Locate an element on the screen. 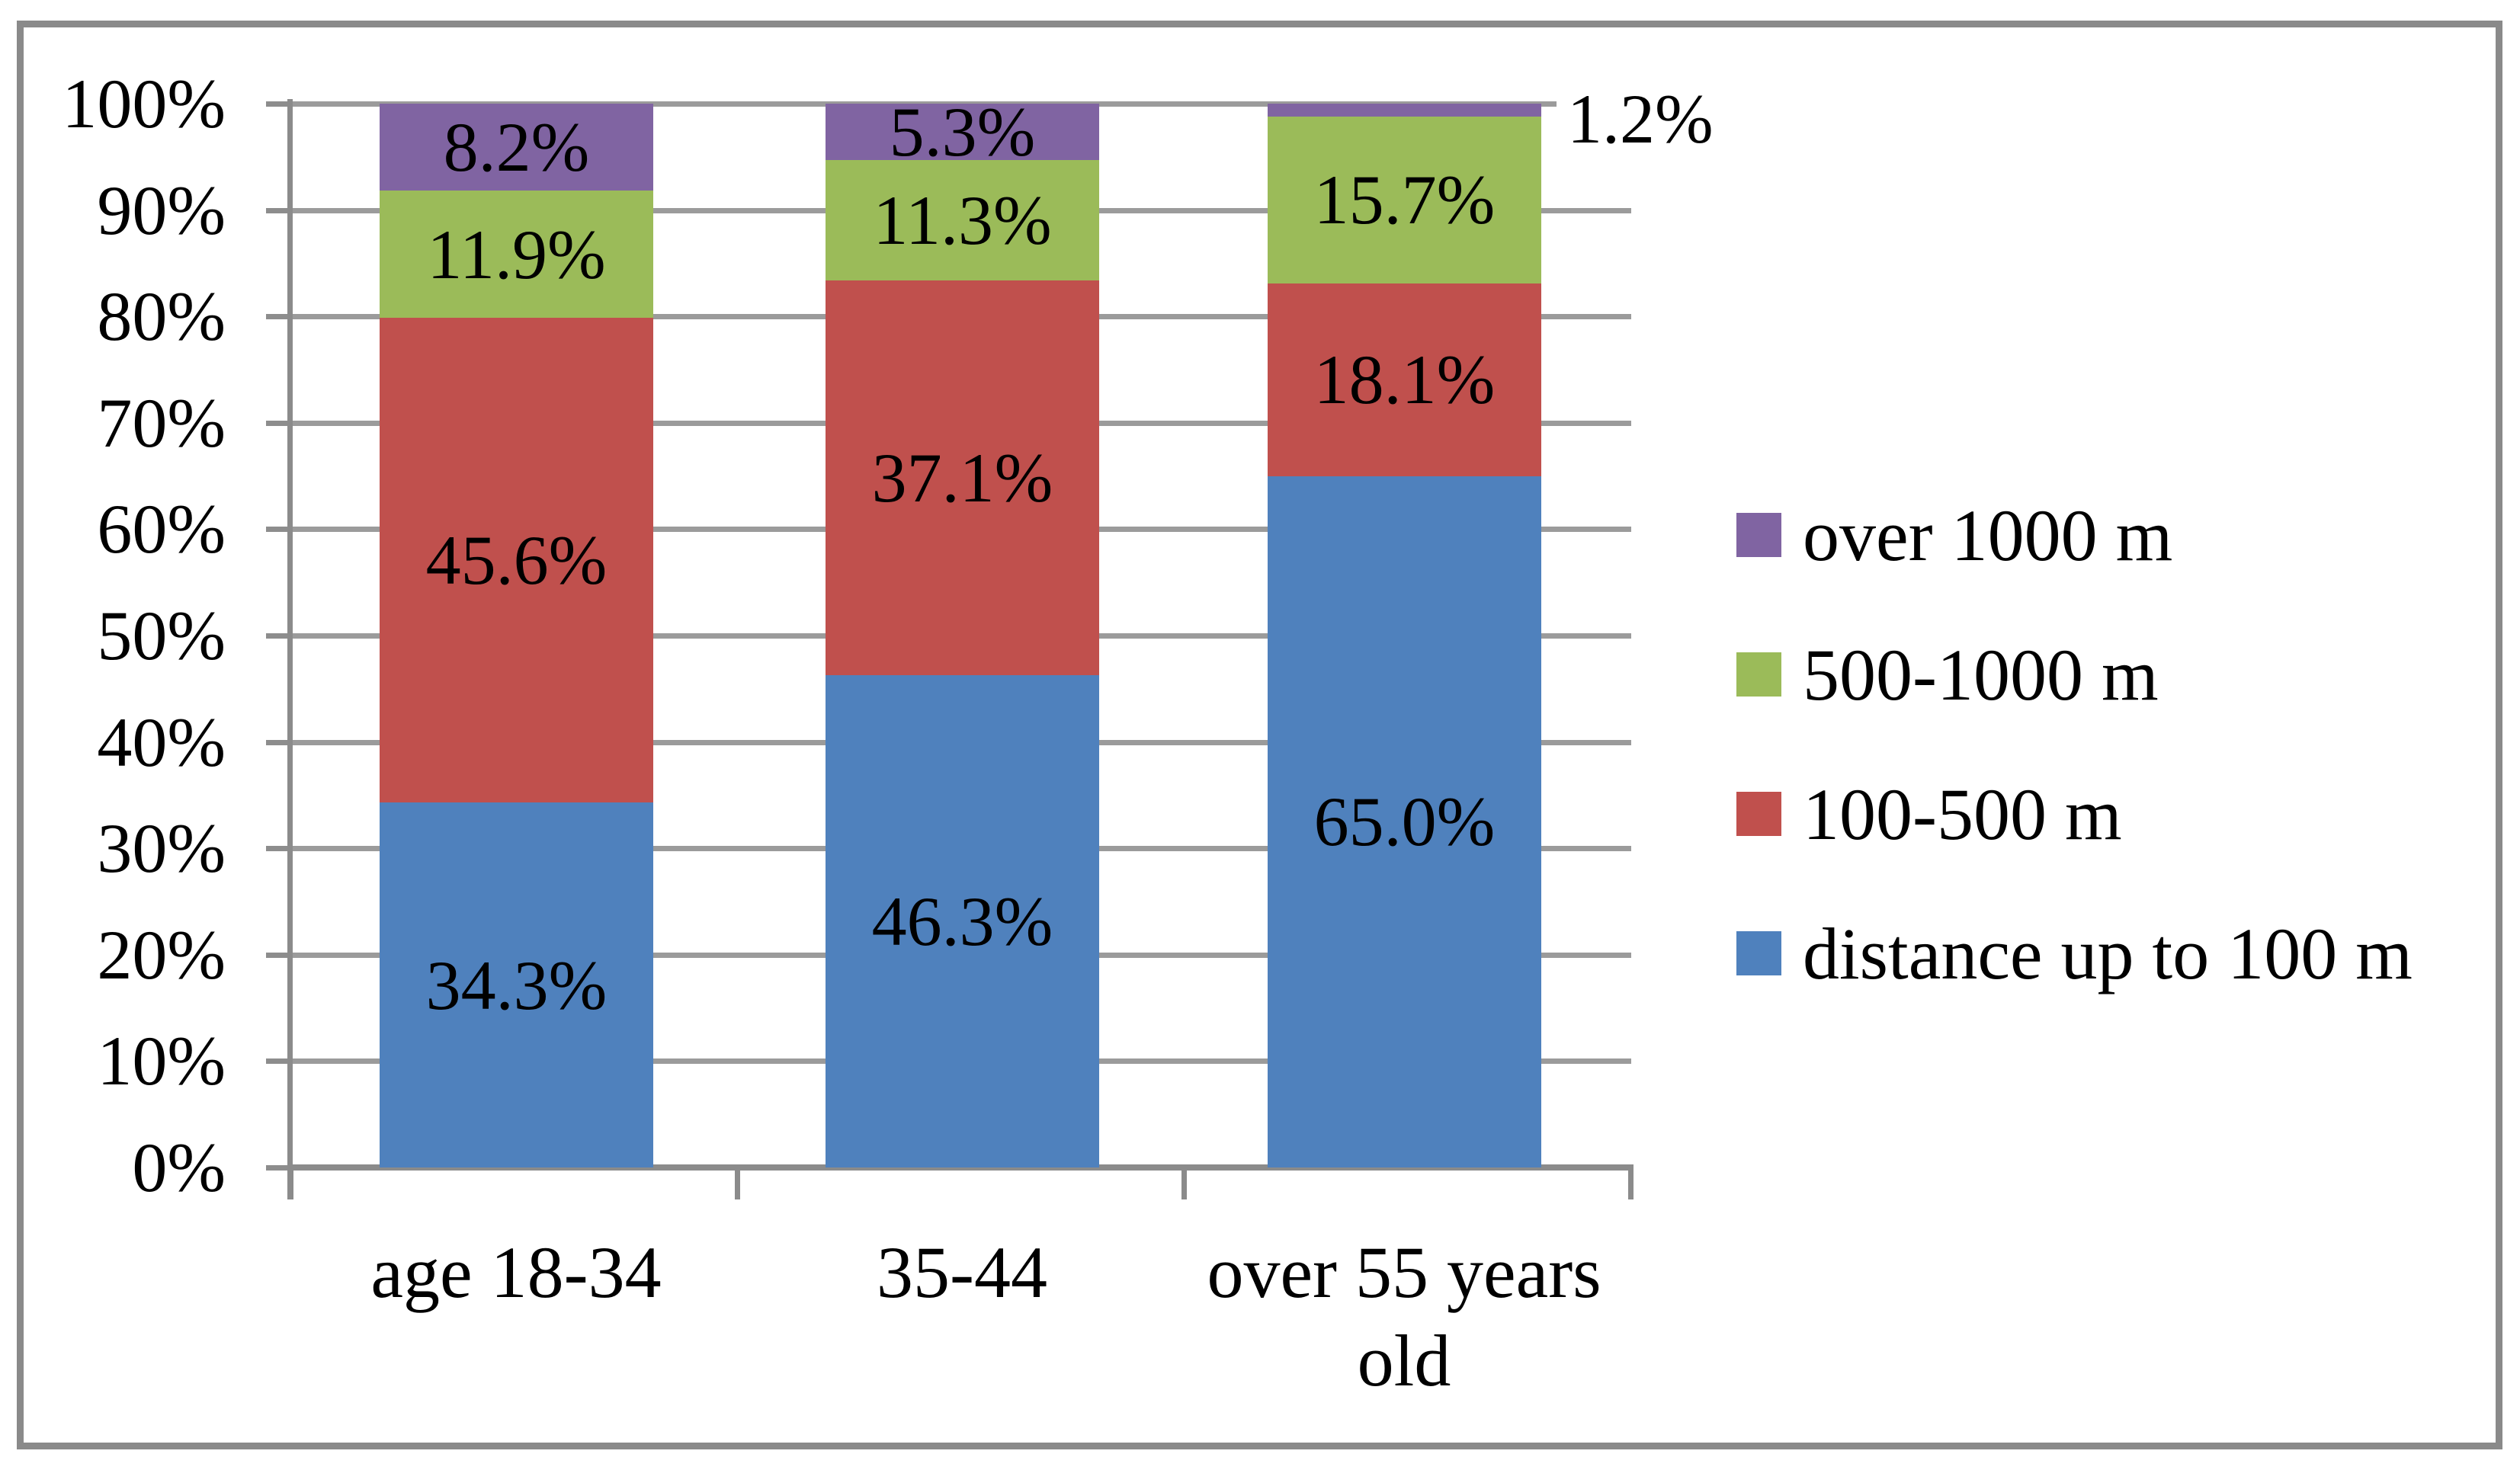 This screenshot has width=2520, height=1470. legend-item: distance up to 100 m is located at coordinates (2074, 953).